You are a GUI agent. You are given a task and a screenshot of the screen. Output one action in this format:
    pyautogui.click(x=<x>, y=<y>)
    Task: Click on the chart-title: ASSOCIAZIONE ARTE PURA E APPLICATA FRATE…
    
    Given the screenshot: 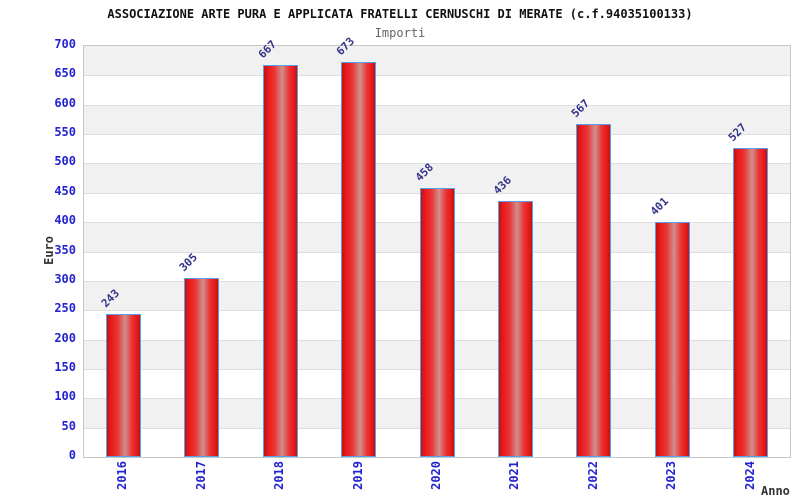 What is the action you would take?
    pyautogui.click(x=400, y=14)
    